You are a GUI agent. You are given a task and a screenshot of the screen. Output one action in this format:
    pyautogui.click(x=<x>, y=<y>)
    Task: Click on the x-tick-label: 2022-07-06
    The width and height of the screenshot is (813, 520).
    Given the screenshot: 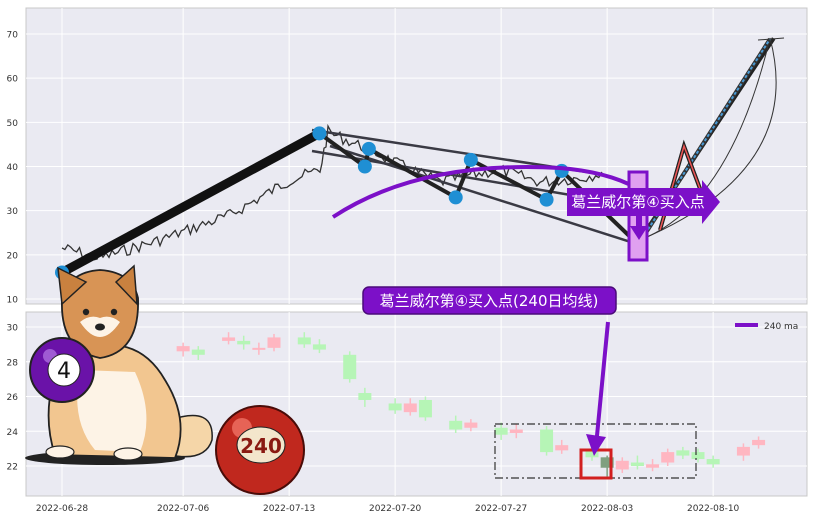 What is the action you would take?
    pyautogui.click(x=183, y=509)
    